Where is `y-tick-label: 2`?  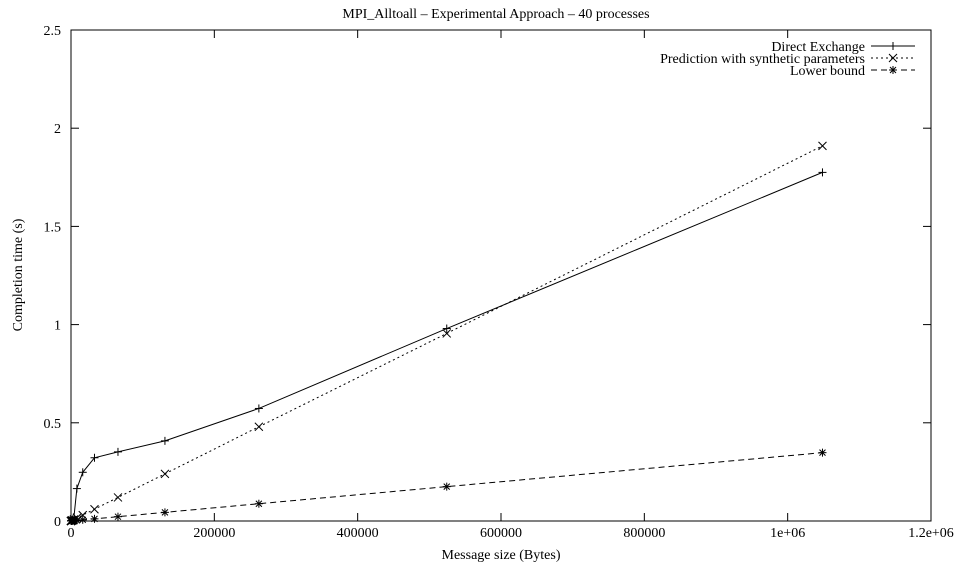 y-tick-label: 2 is located at coordinates (57, 129).